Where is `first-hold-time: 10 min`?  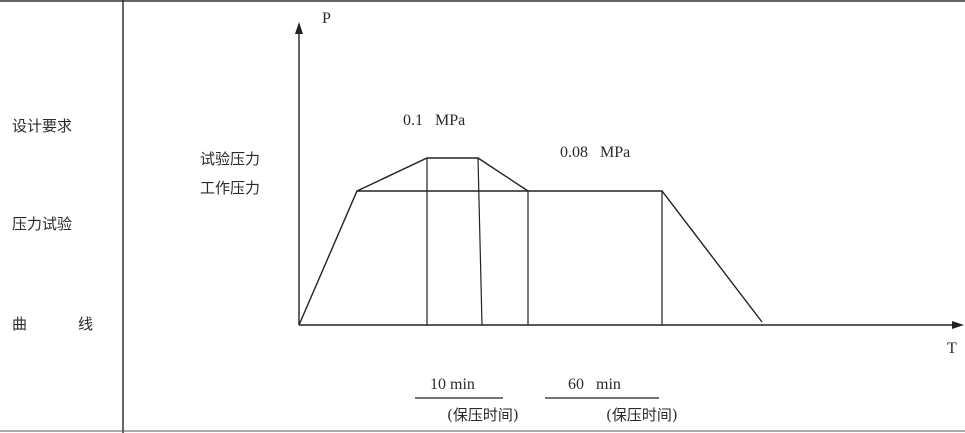 first-hold-time: 10 min is located at coordinates (452, 384).